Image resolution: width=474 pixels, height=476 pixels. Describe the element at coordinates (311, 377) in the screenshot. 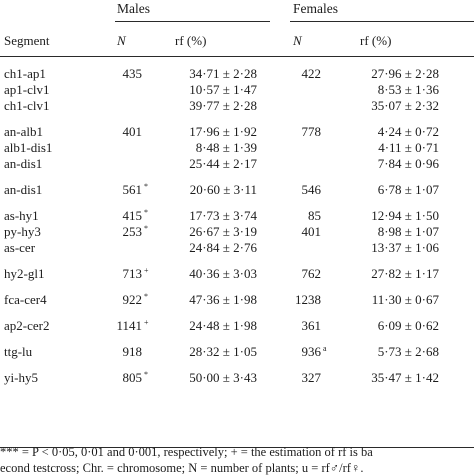

I see `females-n-cell: 327` at that location.